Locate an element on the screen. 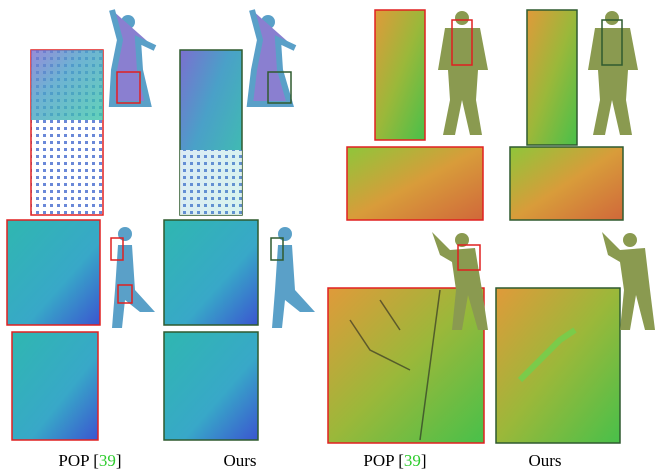  captions: POP [39] Ours POP [39] Ours is located at coordinates (309, 460).